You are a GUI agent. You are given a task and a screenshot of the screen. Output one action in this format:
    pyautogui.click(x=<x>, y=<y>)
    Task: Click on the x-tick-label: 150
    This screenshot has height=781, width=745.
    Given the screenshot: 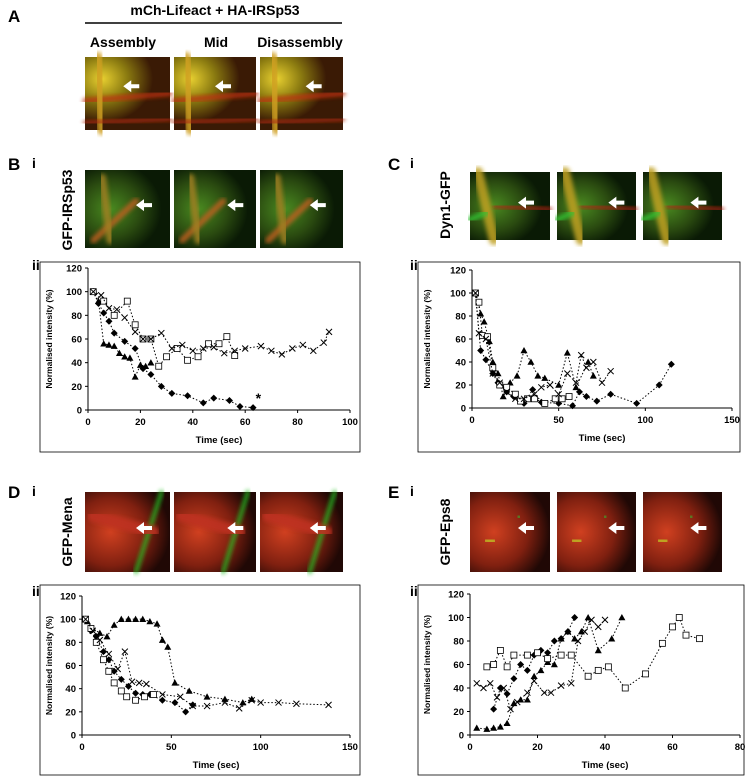 What is the action you would take?
    pyautogui.click(x=350, y=747)
    